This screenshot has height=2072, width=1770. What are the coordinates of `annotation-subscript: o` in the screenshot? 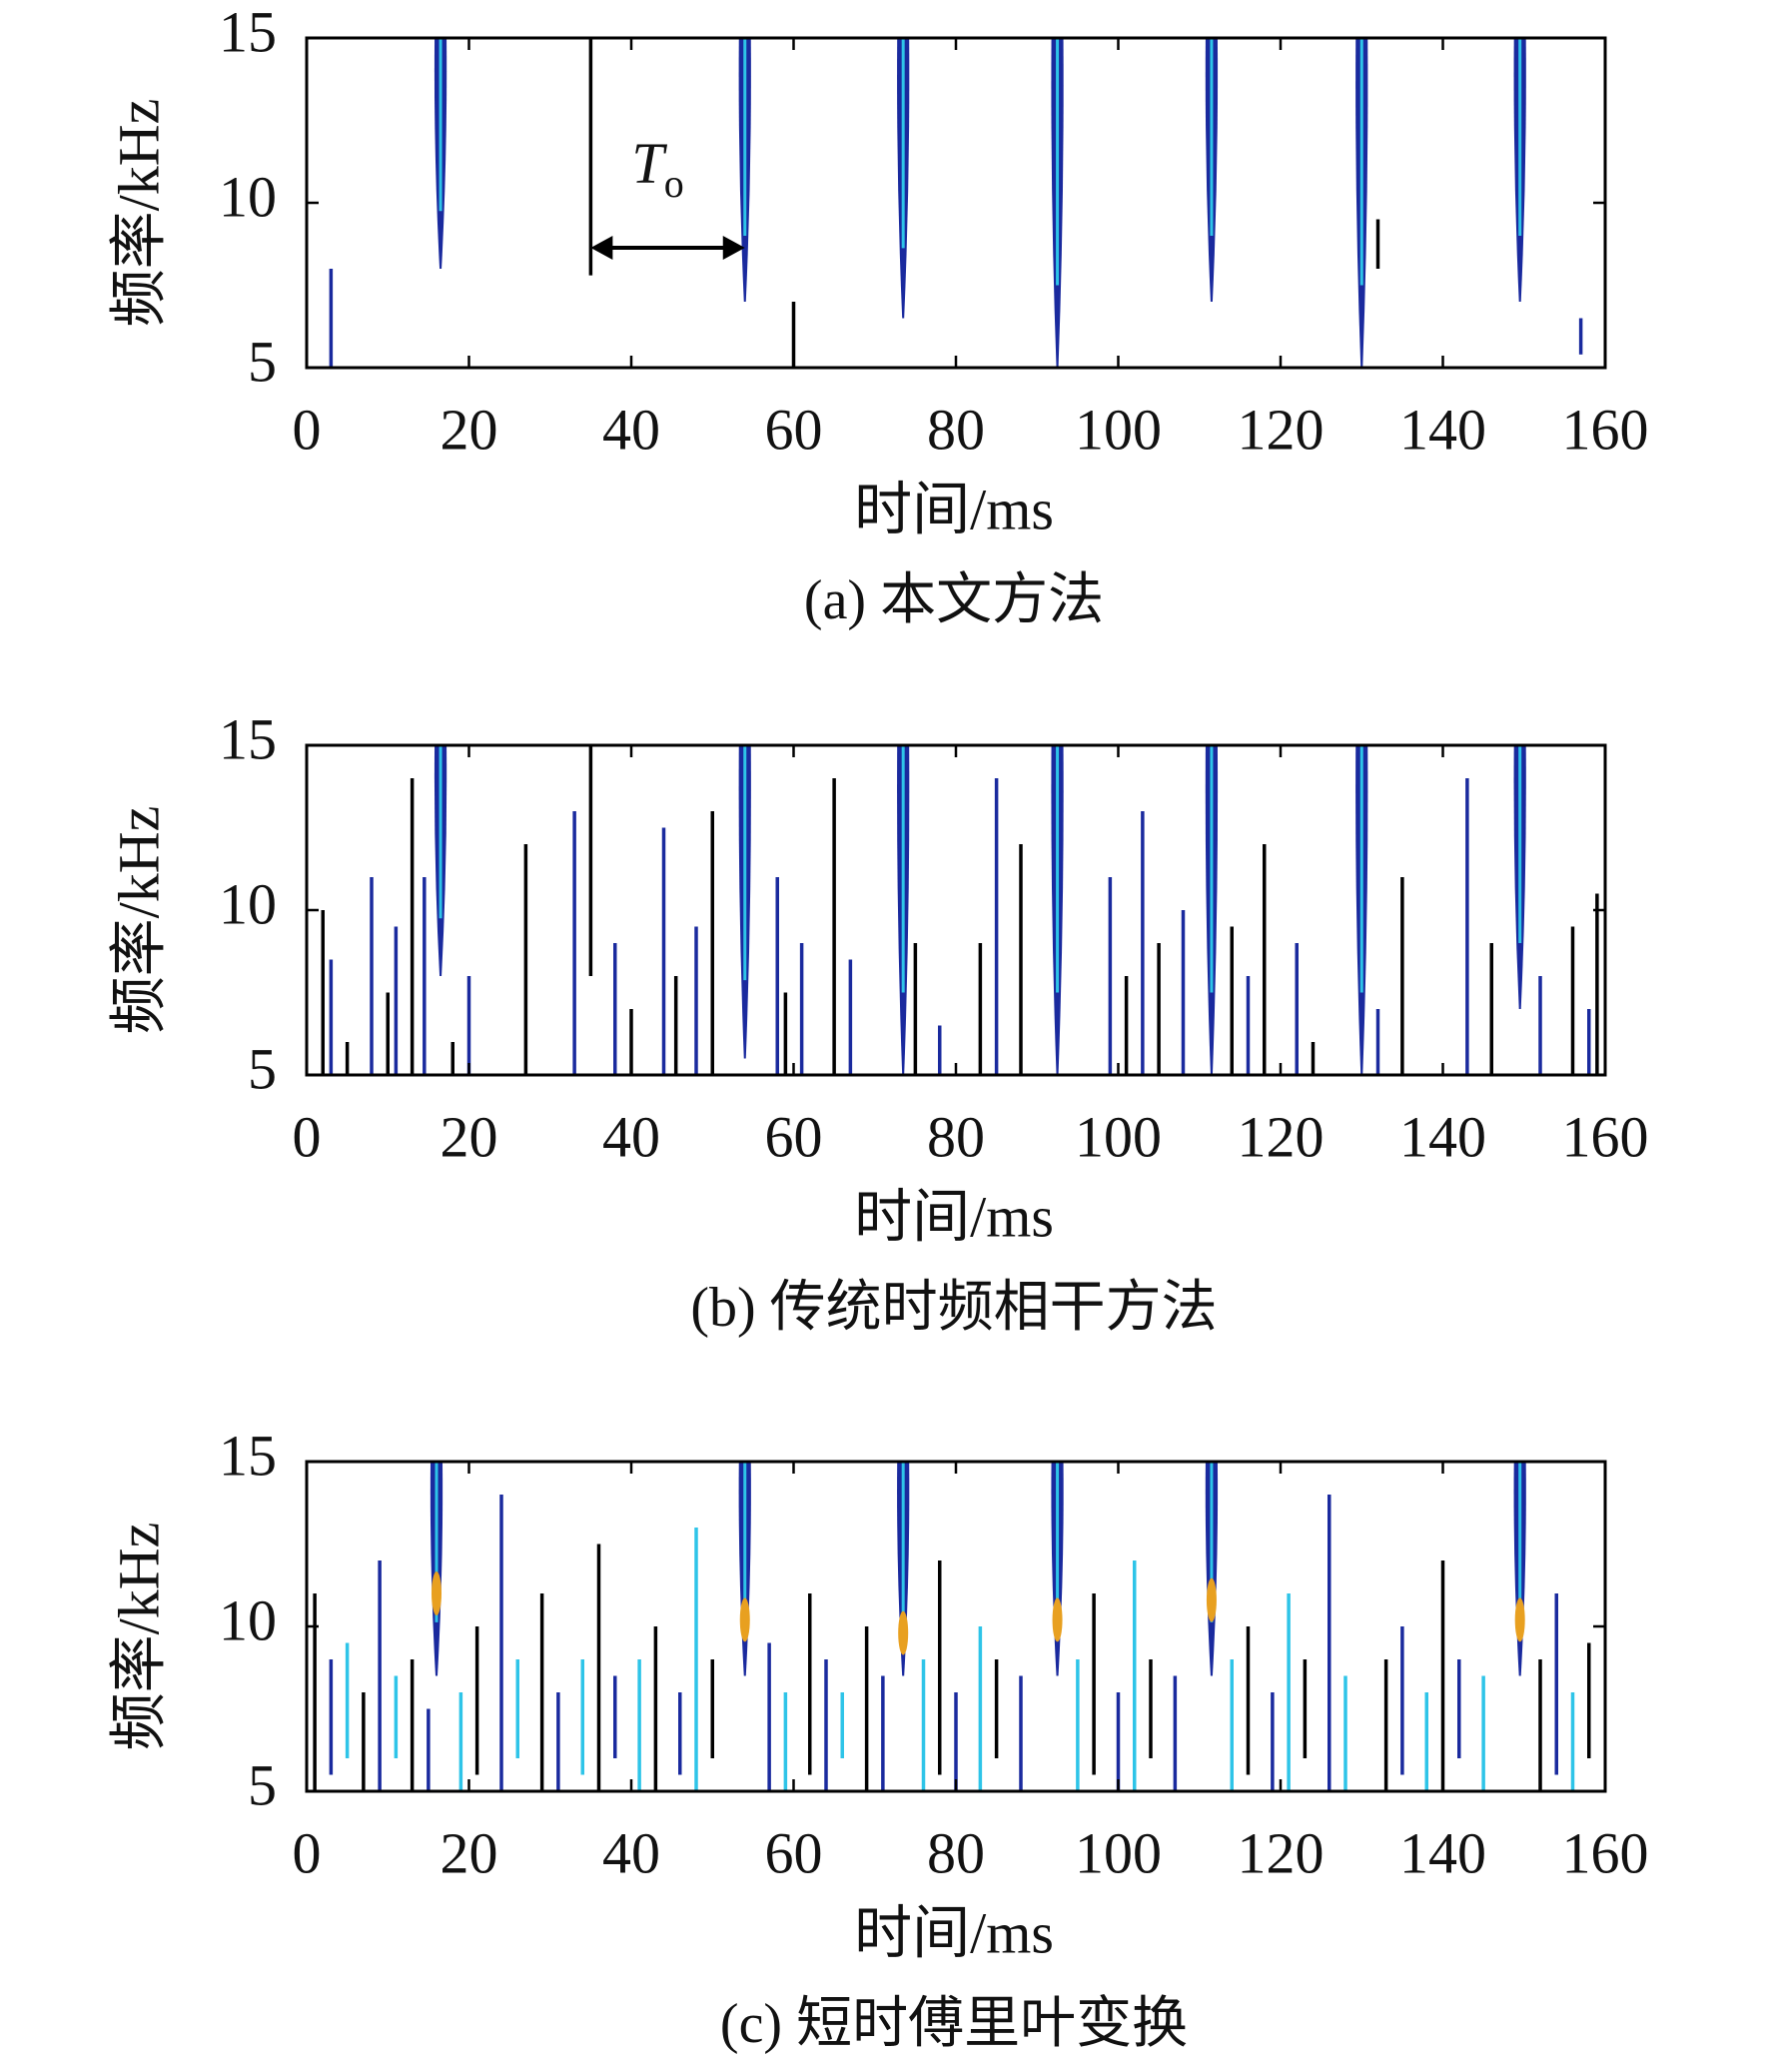 It's located at (674, 183).